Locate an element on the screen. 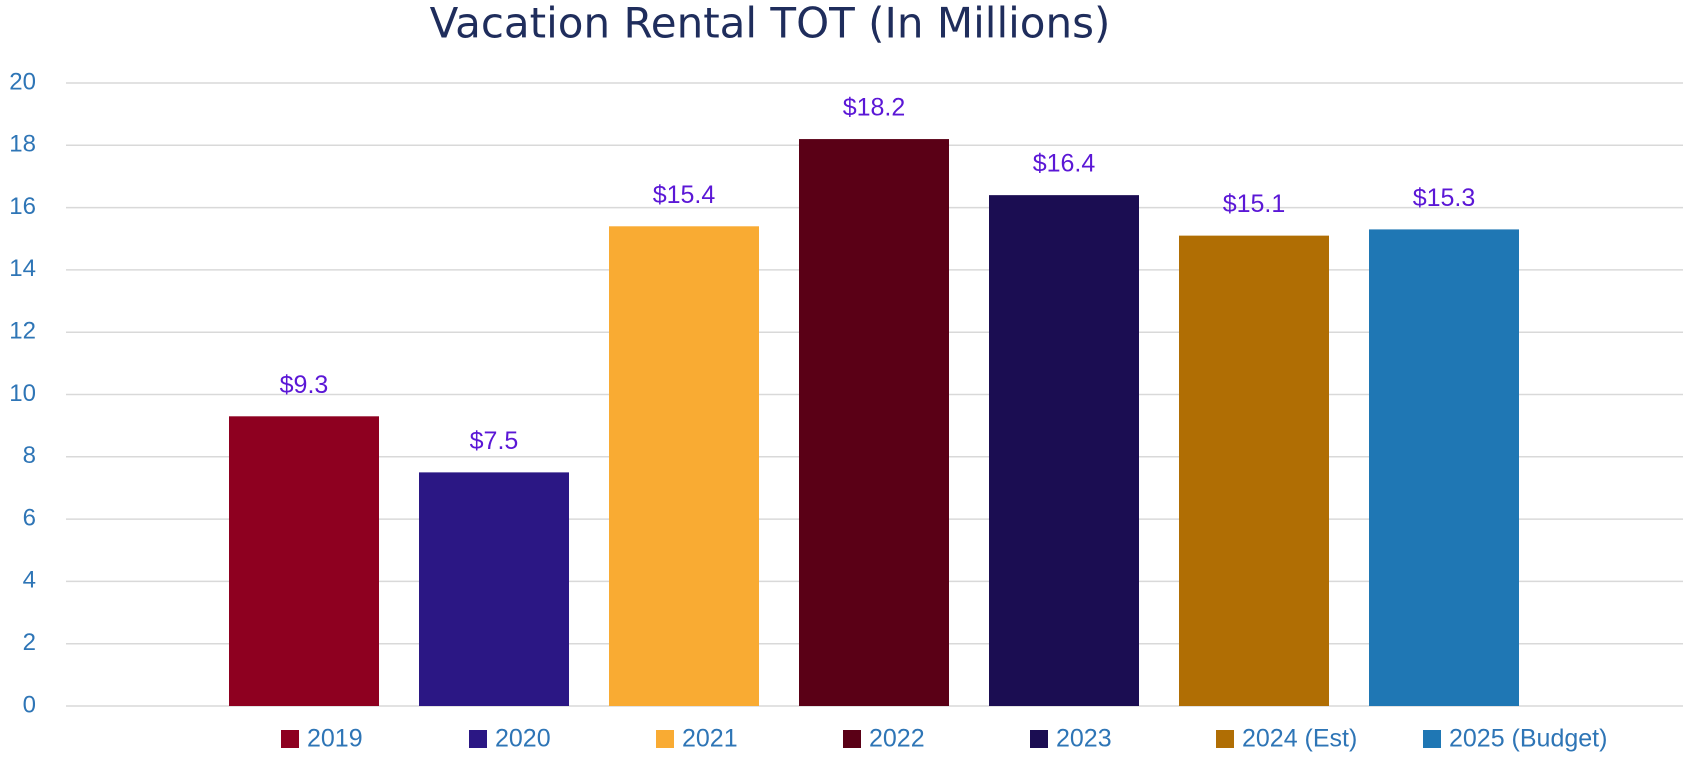 Image resolution: width=1683 pixels, height=757 pixels. legend-label: 2024 (Est) is located at coordinates (1299, 739).